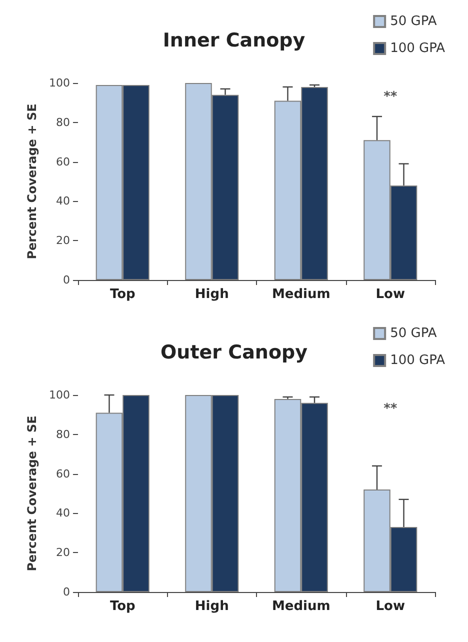 This screenshot has height=642, width=468. What do you see at coordinates (234, 353) in the screenshot?
I see `chart-title: Outer Canopy` at bounding box center [234, 353].